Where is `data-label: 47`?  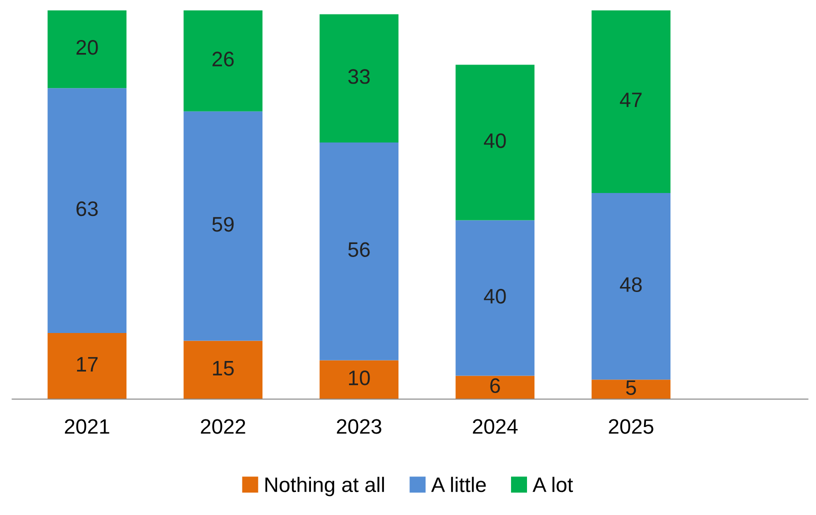
data-label: 47 is located at coordinates (631, 100).